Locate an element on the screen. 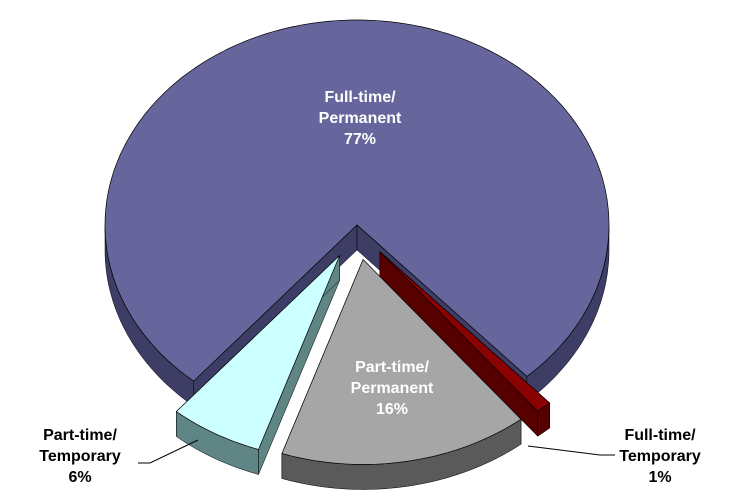  value-label: 6% is located at coordinates (79, 477).